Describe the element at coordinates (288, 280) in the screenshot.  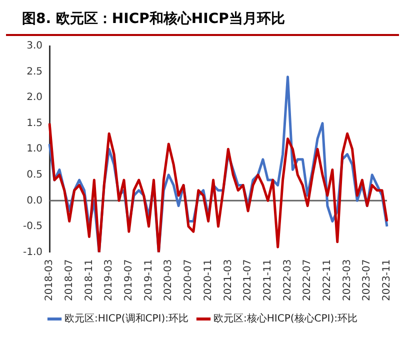
I see `x-tick-label: 2022-03` at that location.